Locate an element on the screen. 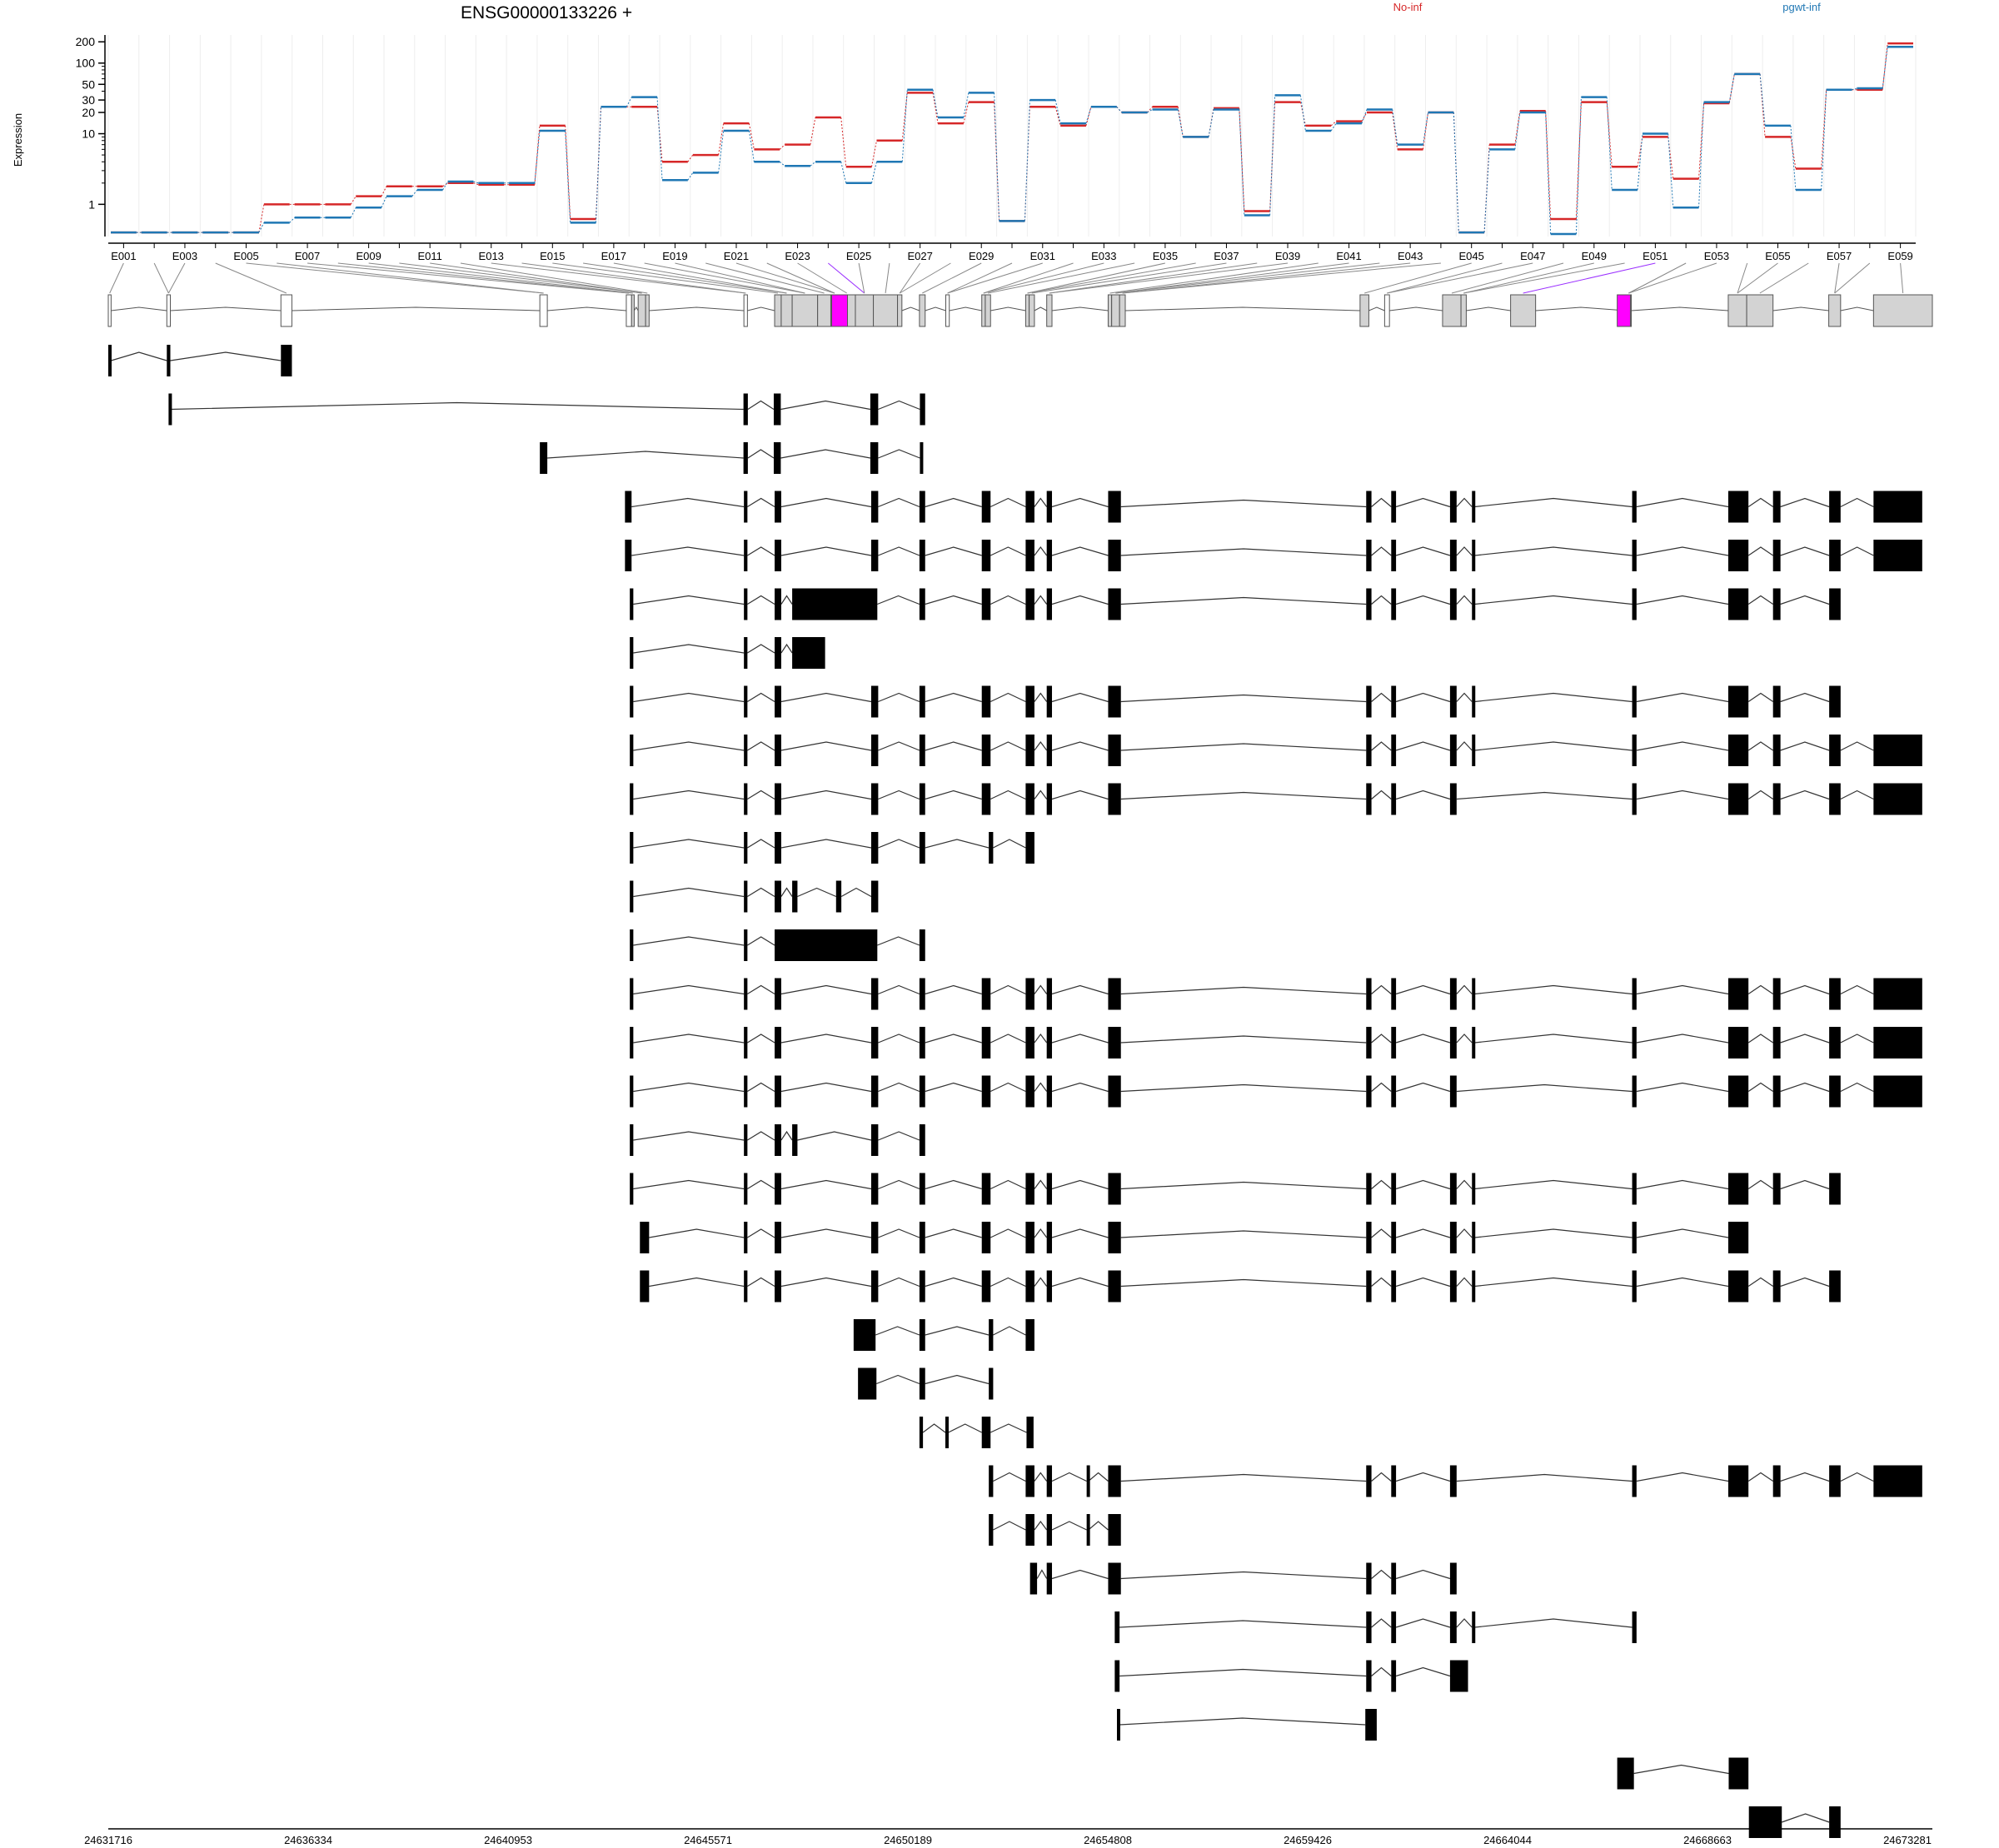  exon-tick-label: E035 is located at coordinates (1166, 256).